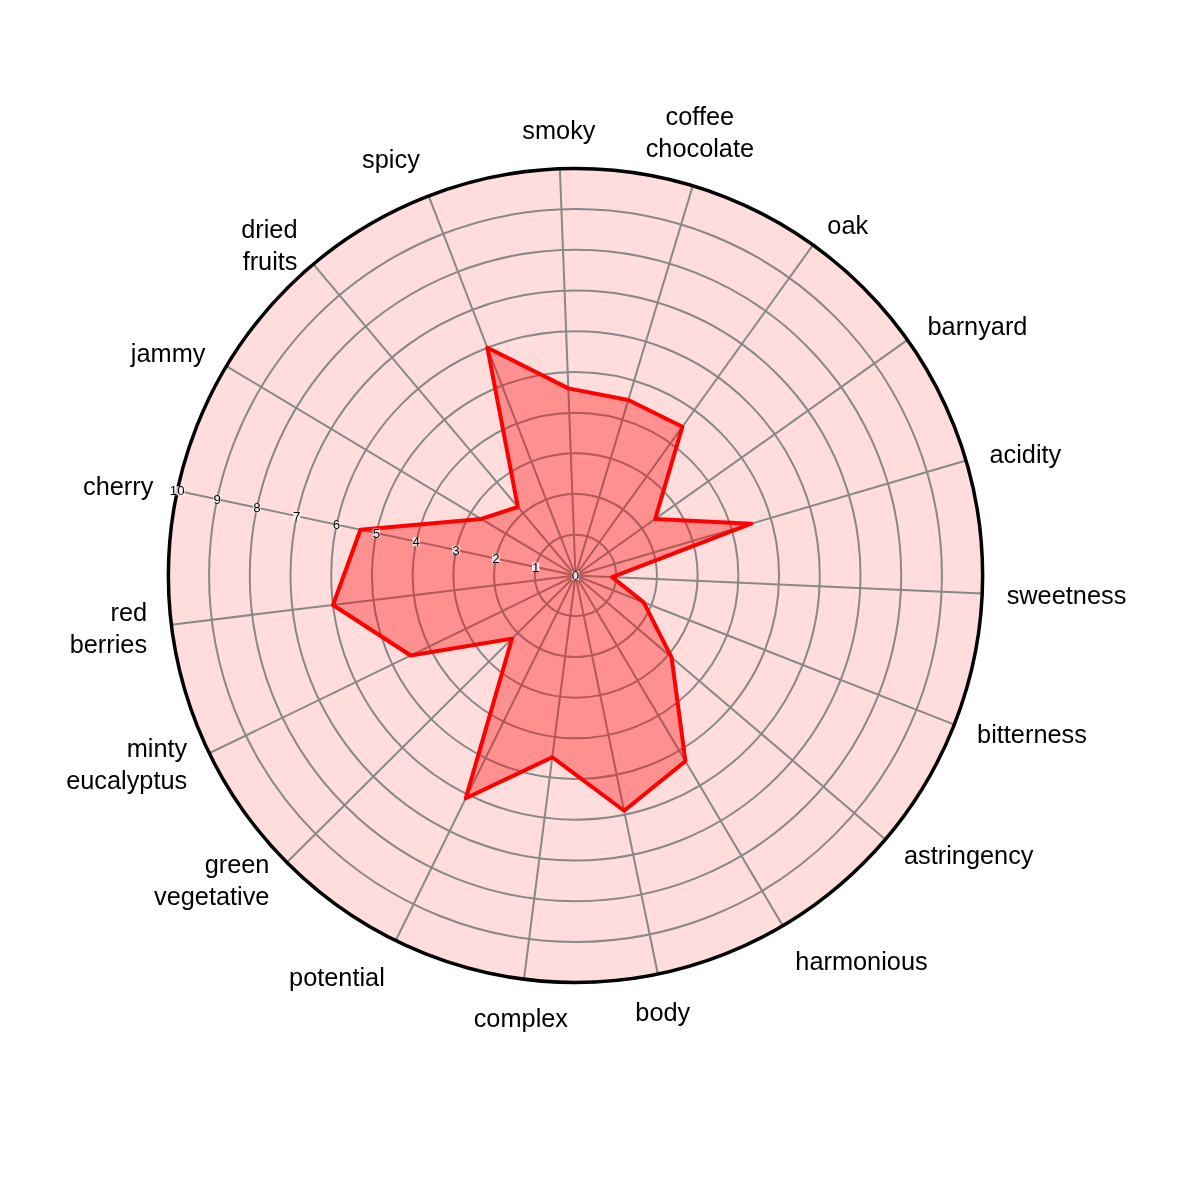 The width and height of the screenshot is (1200, 1200). What do you see at coordinates (496, 559) in the screenshot?
I see `y-tick-label: 2` at bounding box center [496, 559].